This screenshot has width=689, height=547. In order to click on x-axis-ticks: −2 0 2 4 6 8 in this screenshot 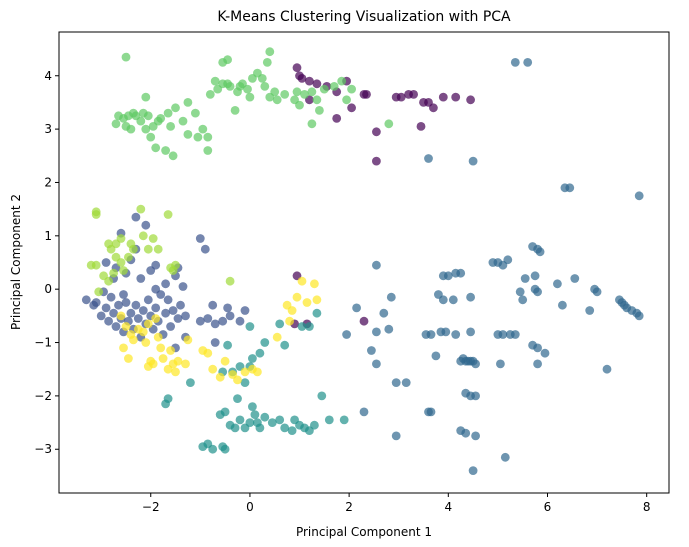, I will do `click(396, 503)`.